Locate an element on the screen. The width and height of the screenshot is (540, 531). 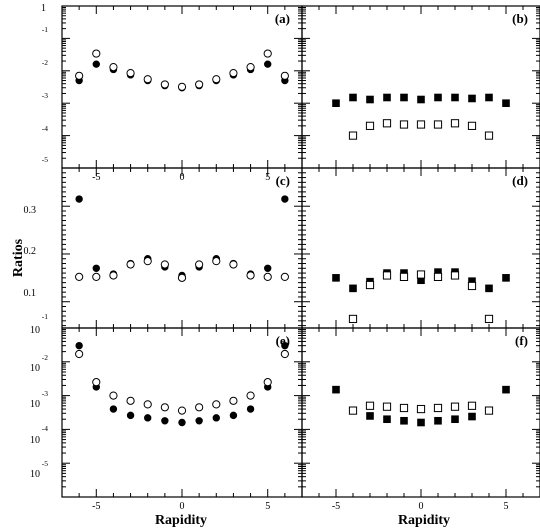
y-tick-label: 1 is located at coordinates (43, 8).